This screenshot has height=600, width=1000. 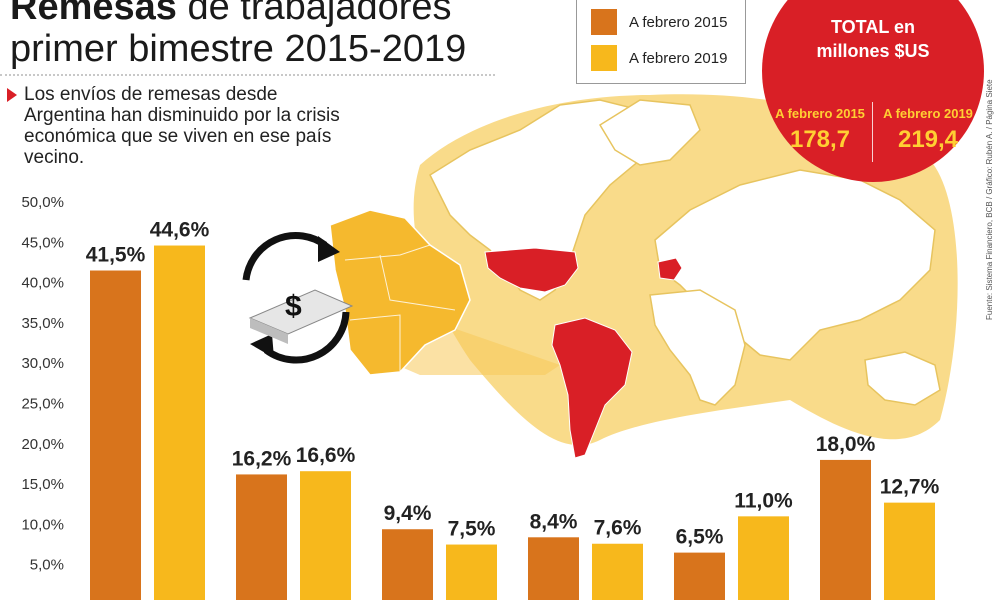 What do you see at coordinates (928, 139) in the screenshot?
I see `total-right-value: 219,4` at bounding box center [928, 139].